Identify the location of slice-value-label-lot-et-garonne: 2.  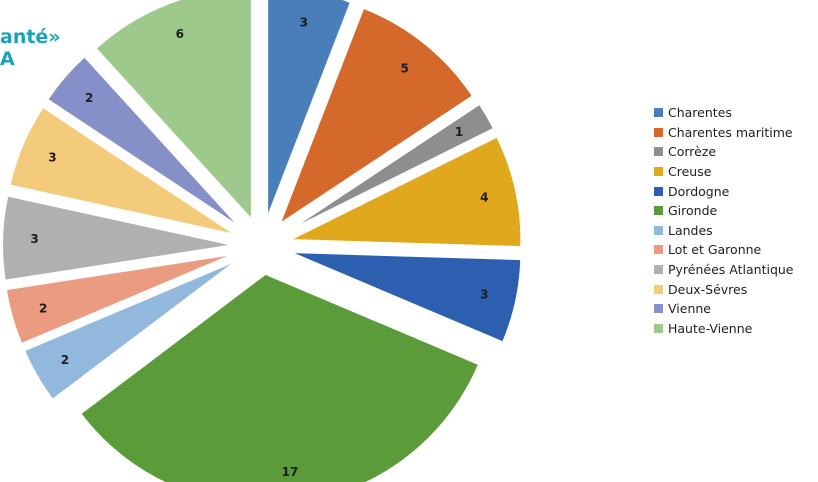
(43, 308).